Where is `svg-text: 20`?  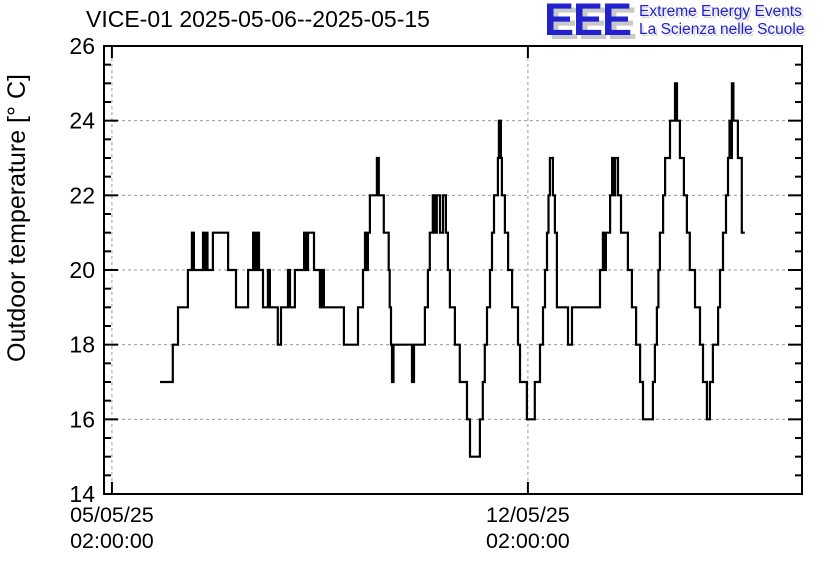
svg-text: 20 is located at coordinates (82, 270).